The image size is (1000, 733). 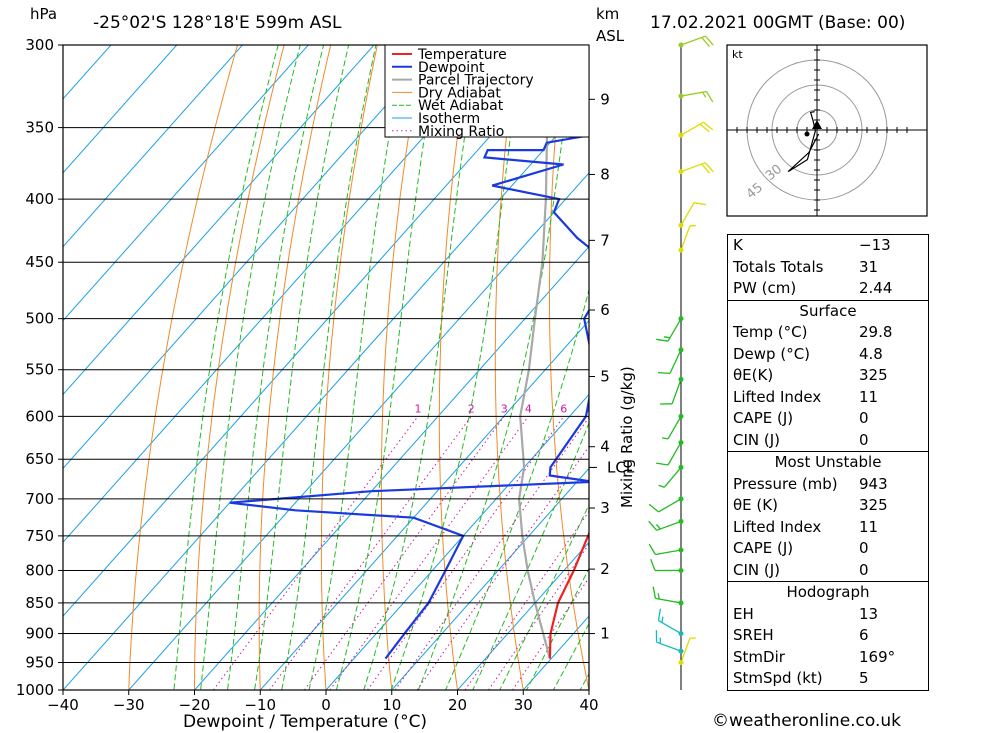 What do you see at coordinates (63, 705) in the screenshot?
I see `x-tick-label: −40` at bounding box center [63, 705].